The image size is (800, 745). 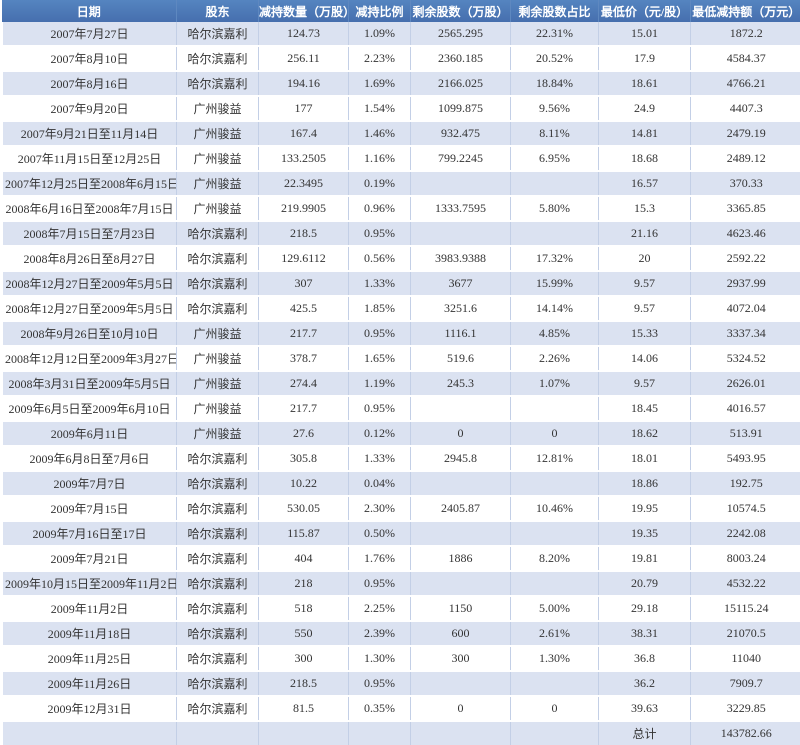 I want to click on total-label: 总计, so click(x=645, y=733).